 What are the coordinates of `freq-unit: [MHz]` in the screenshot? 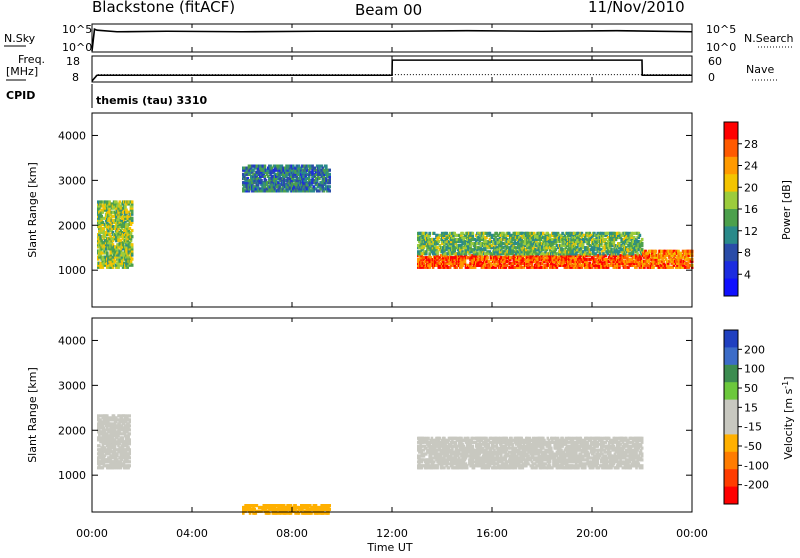 It's located at (22, 71).